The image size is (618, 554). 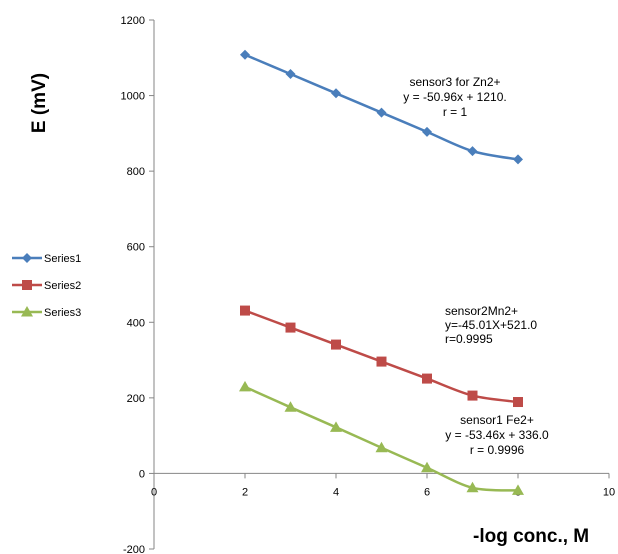 What do you see at coordinates (154, 492) in the screenshot?
I see `x-tick-label: 0` at bounding box center [154, 492].